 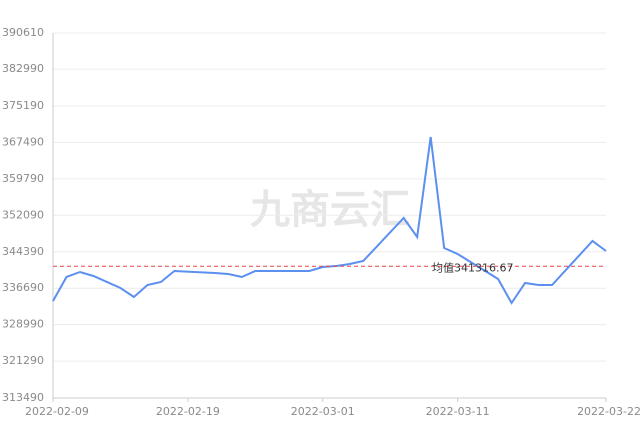 I want to click on x-tick-label: 2022-03-01, so click(x=323, y=411).